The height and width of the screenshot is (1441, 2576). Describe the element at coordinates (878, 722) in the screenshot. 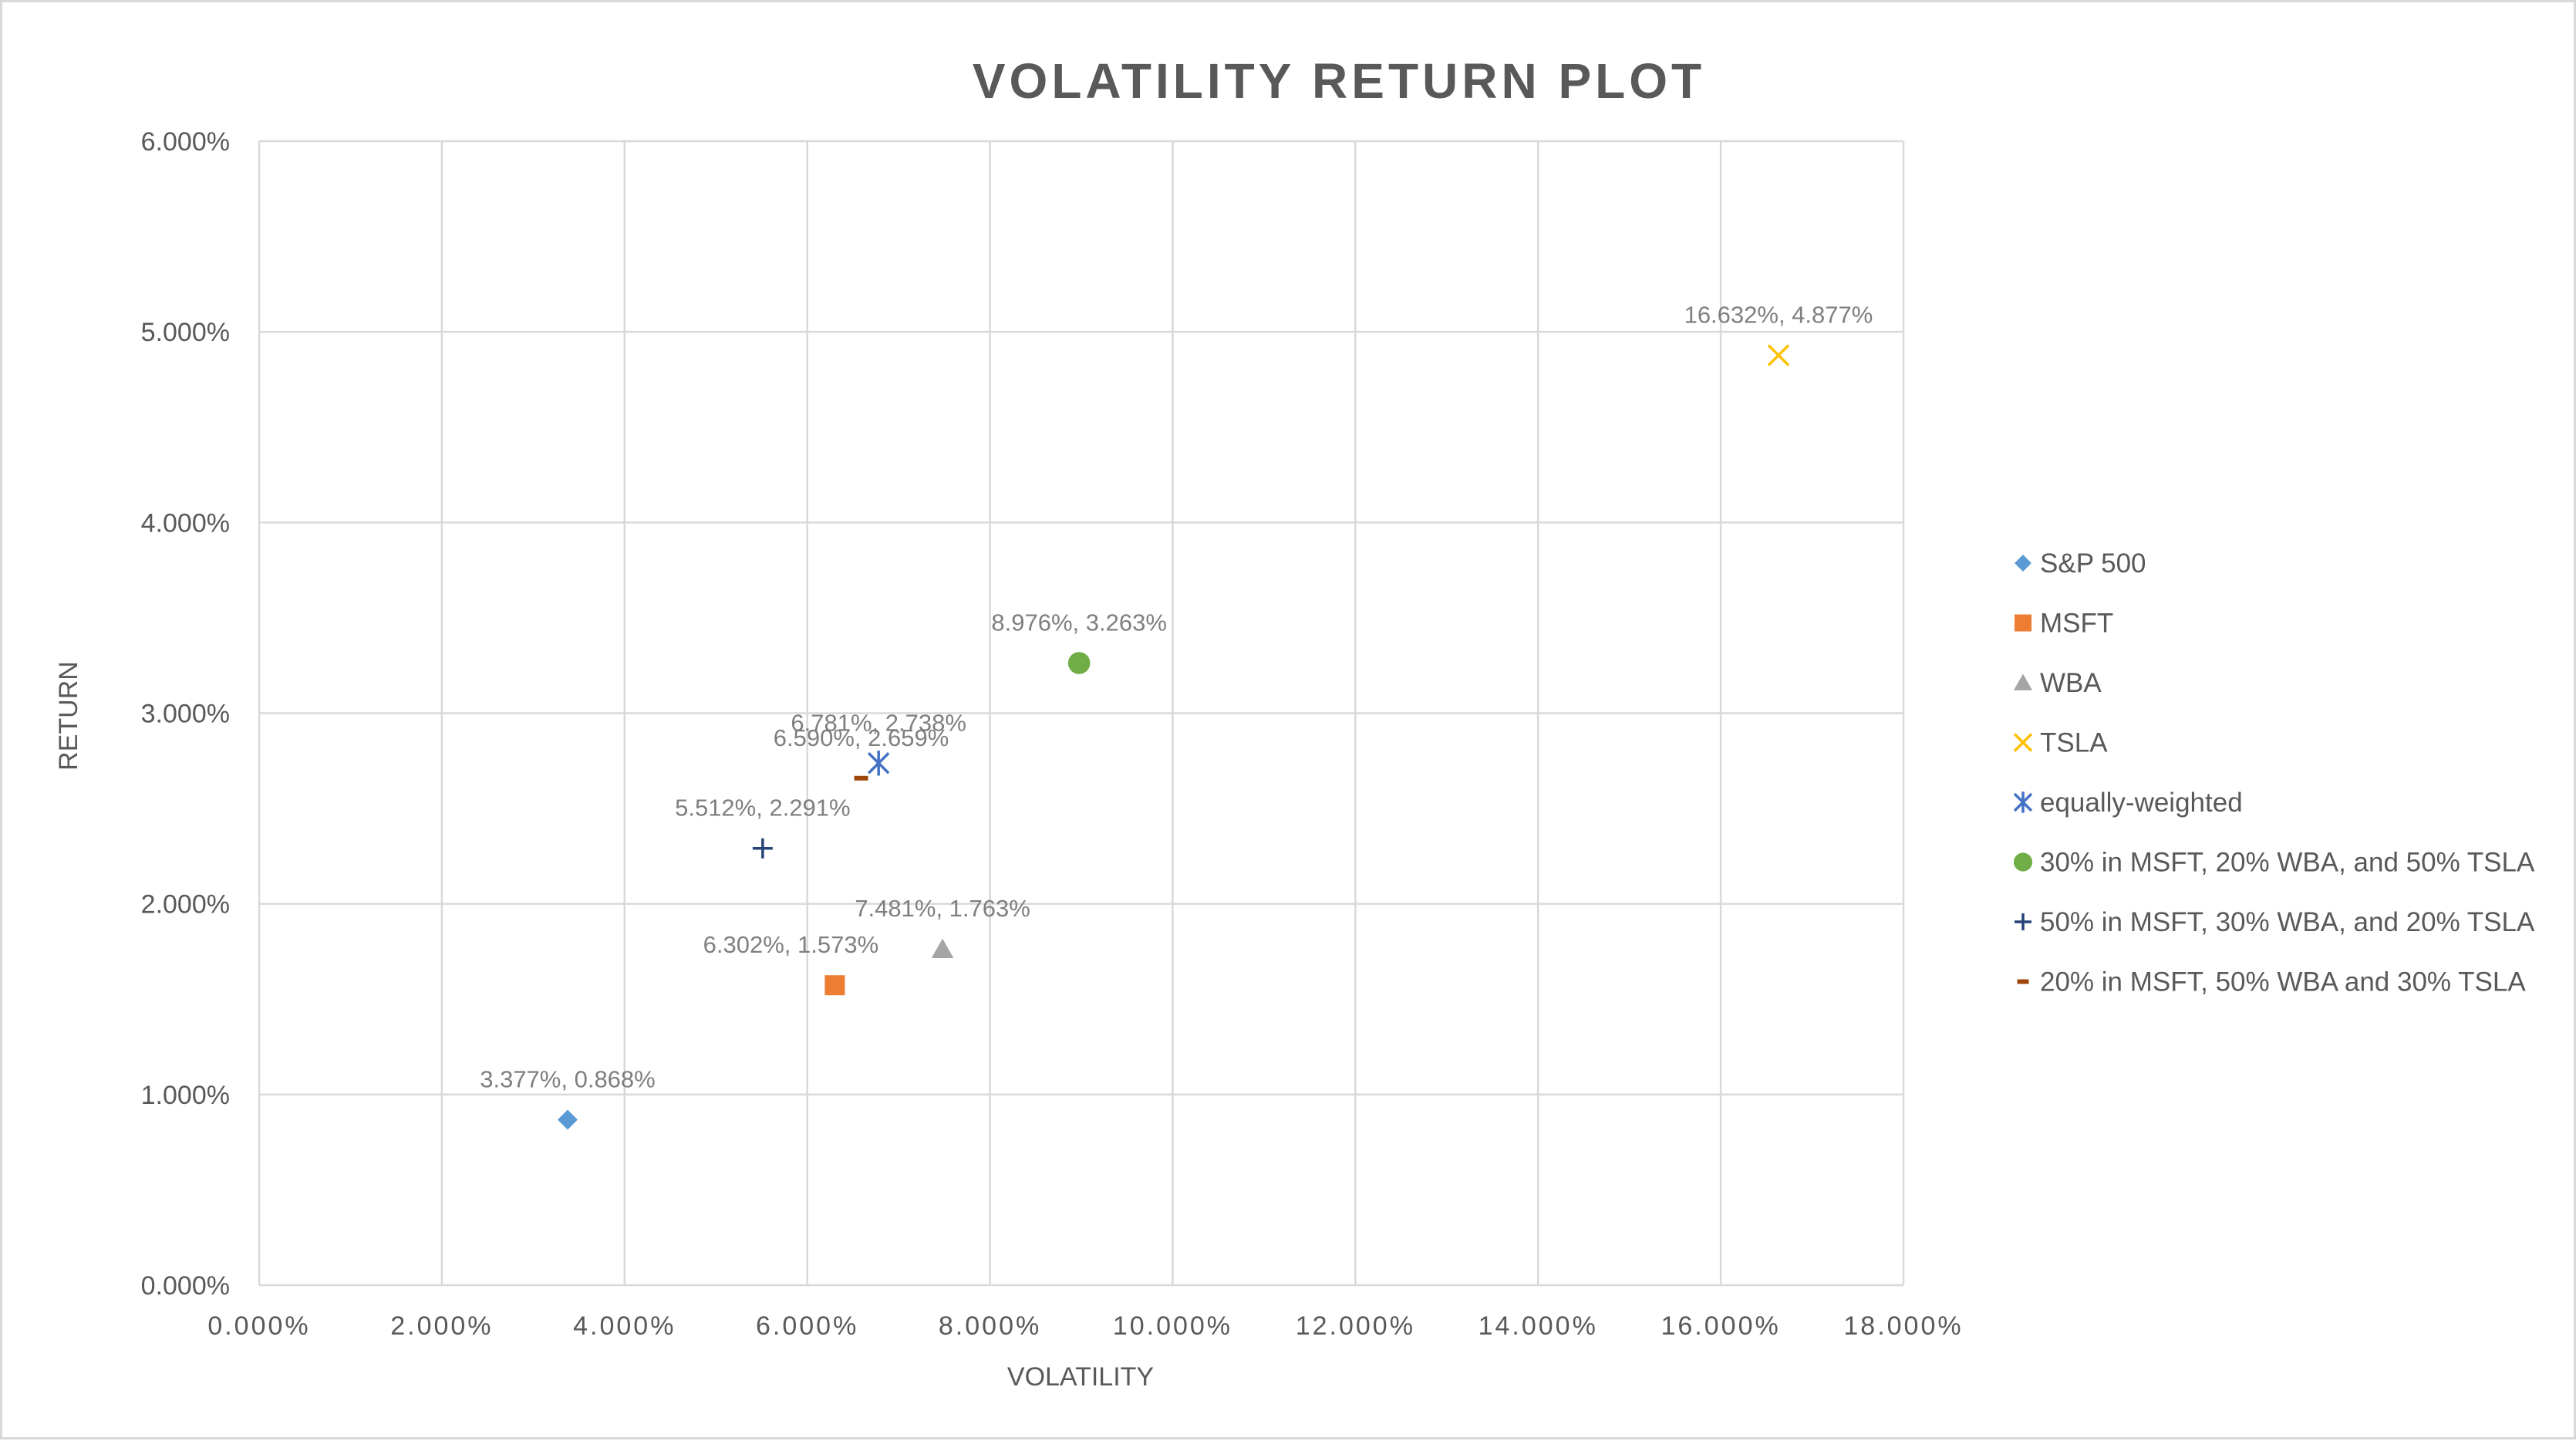

I see `data-label: 6.781%, 2.738%` at that location.